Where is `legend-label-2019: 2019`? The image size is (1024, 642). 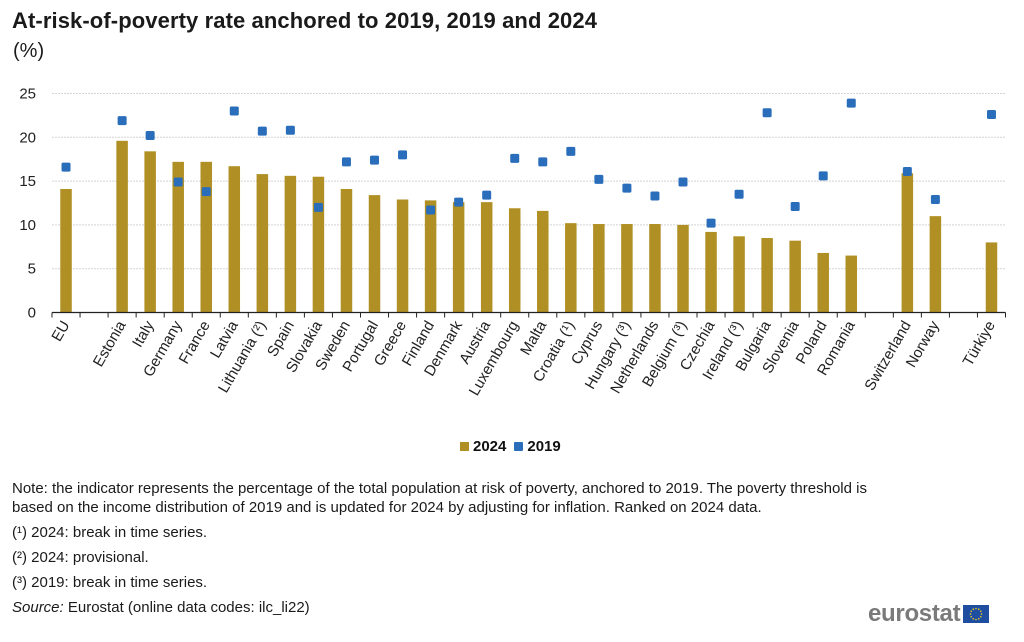
legend-label-2019: 2019 is located at coordinates (544, 446).